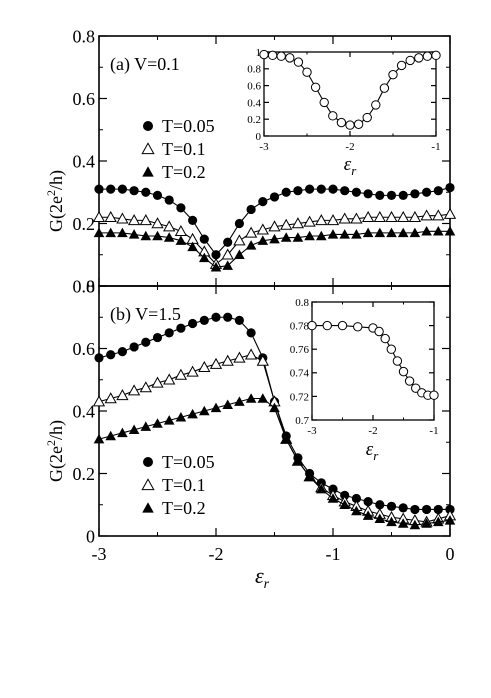 The width and height of the screenshot is (491, 698). I want to click on inset-a-axes: 0 0.2 0.4 0.6 0.8 1 -3 -2 -1, so click(343, 100).